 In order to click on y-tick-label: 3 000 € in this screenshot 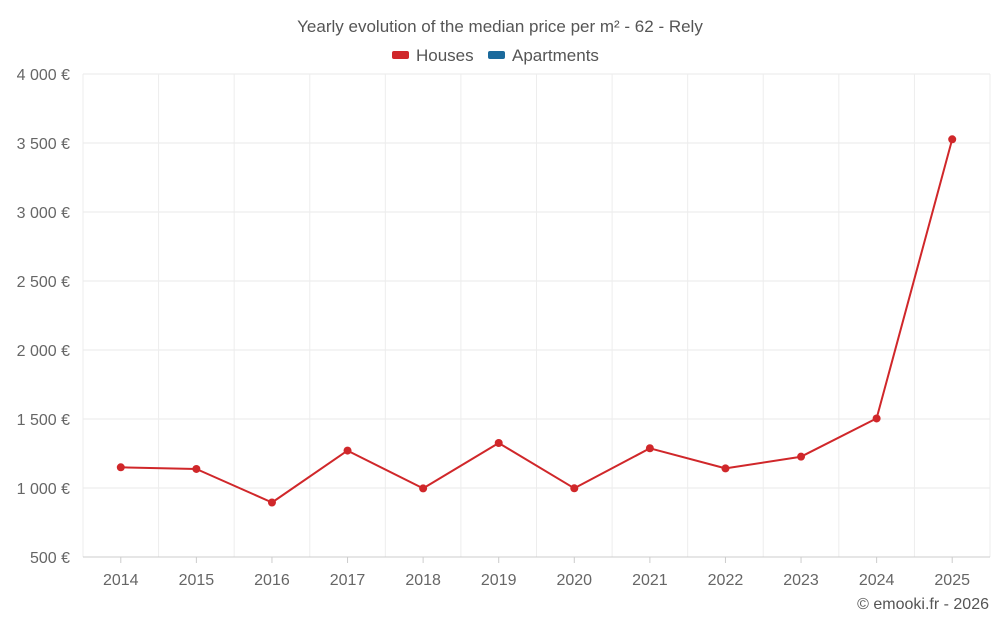, I will do `click(43, 213)`.